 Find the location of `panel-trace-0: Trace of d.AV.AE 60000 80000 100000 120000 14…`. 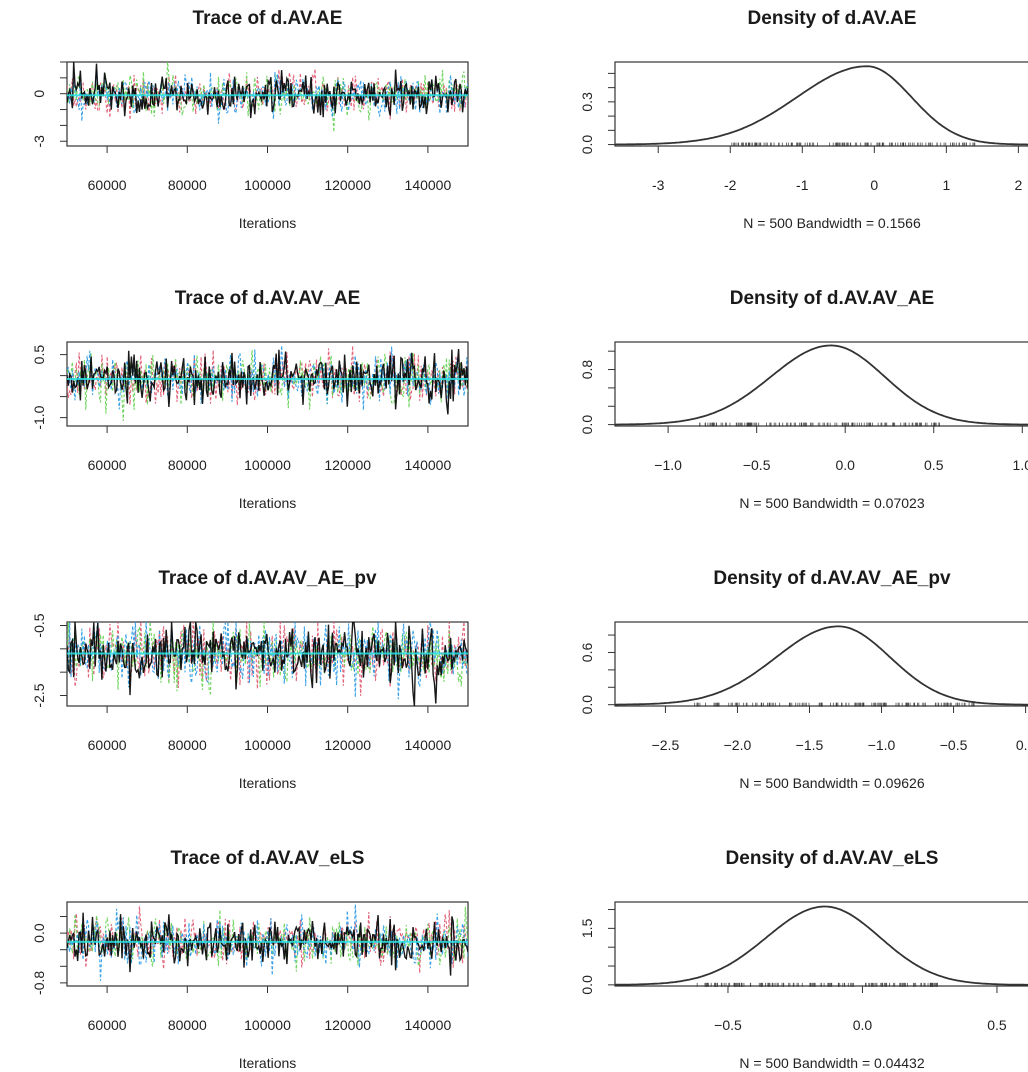

panel-trace-0: Trace of d.AV.AE 60000 80000 100000 120000 14… is located at coordinates (250, 119).